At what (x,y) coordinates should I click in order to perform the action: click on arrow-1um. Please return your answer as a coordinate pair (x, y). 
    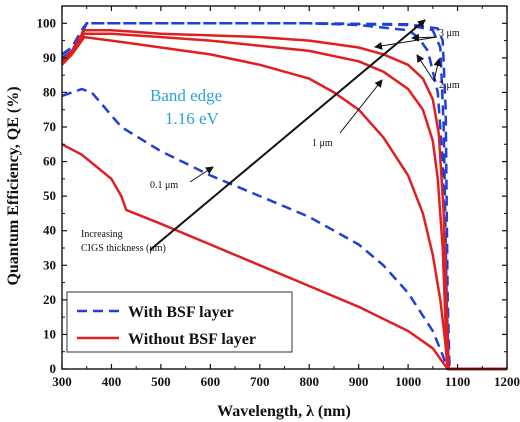
    Looking at the image, I should click on (361, 106).